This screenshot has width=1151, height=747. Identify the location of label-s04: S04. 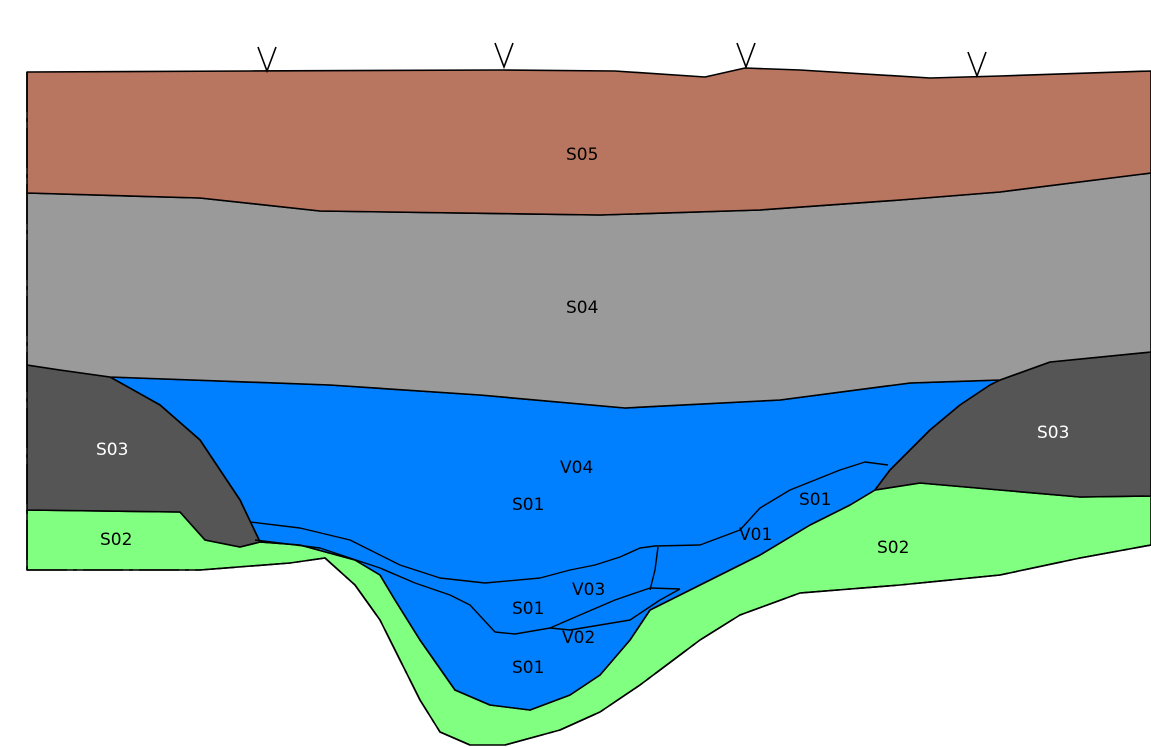
(582, 308).